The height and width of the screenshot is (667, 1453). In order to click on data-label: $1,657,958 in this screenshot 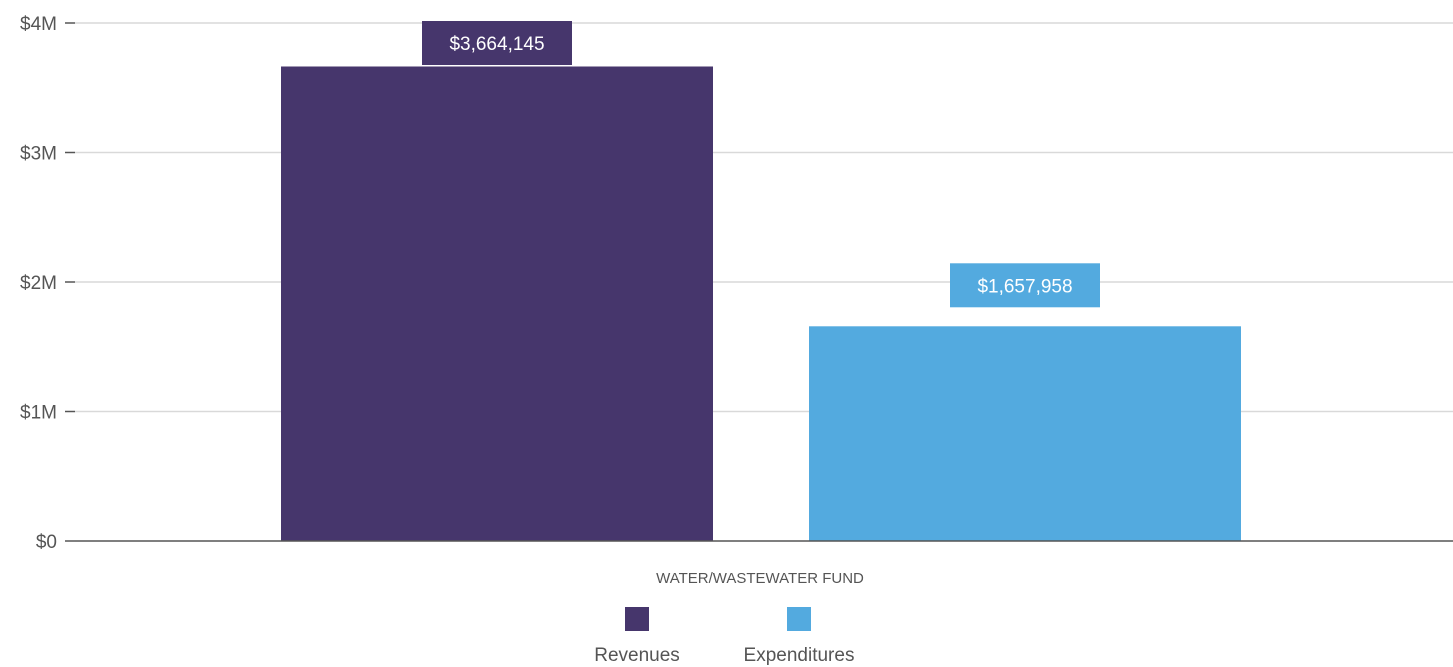, I will do `click(1025, 285)`.